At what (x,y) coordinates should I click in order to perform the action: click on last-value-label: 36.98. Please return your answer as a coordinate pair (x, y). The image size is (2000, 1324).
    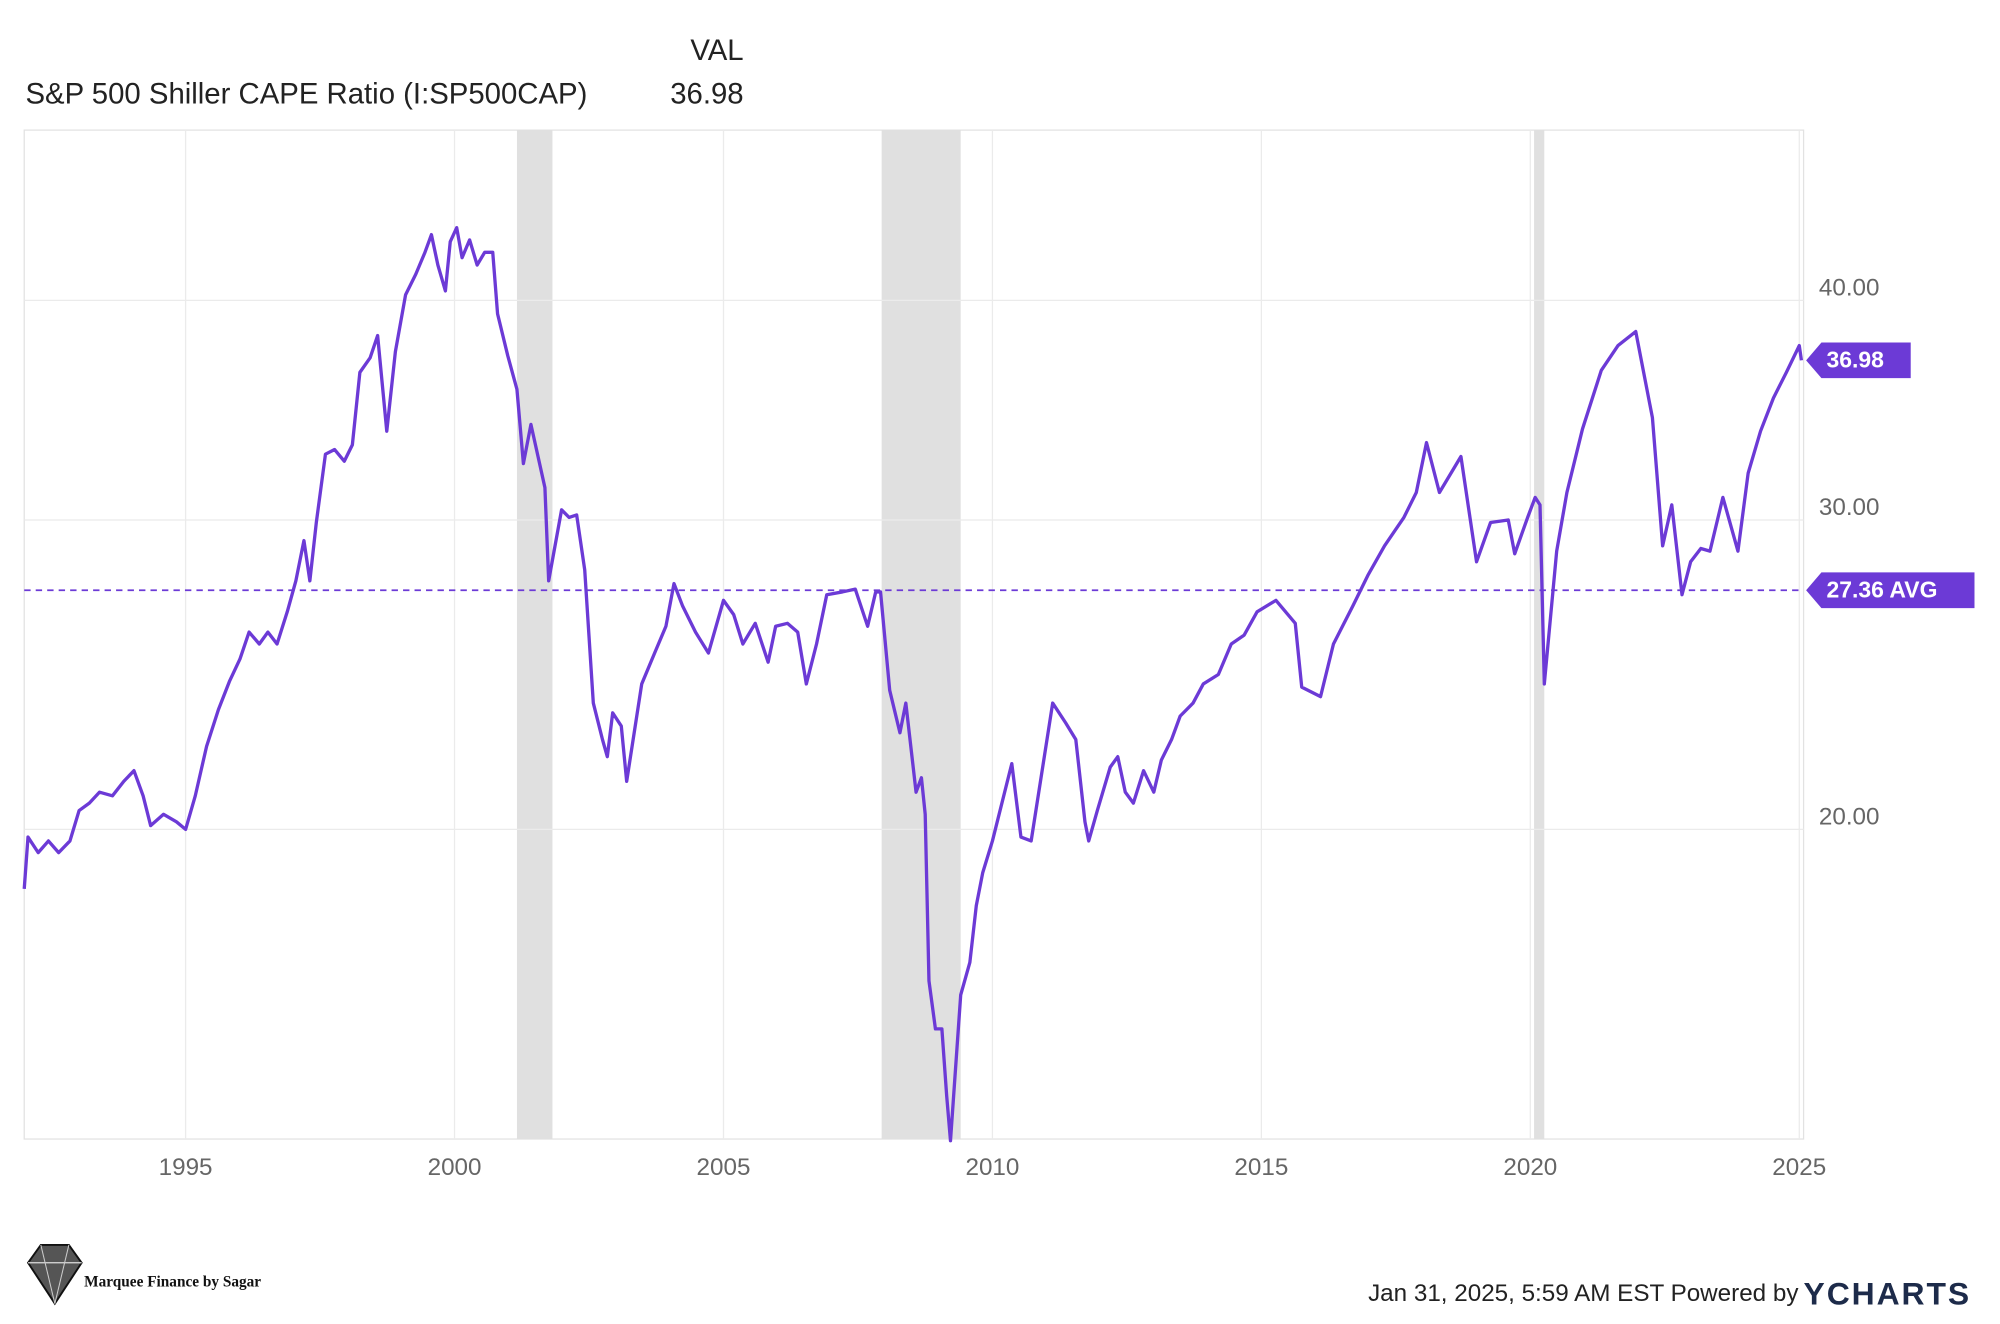
    Looking at the image, I should click on (1856, 360).